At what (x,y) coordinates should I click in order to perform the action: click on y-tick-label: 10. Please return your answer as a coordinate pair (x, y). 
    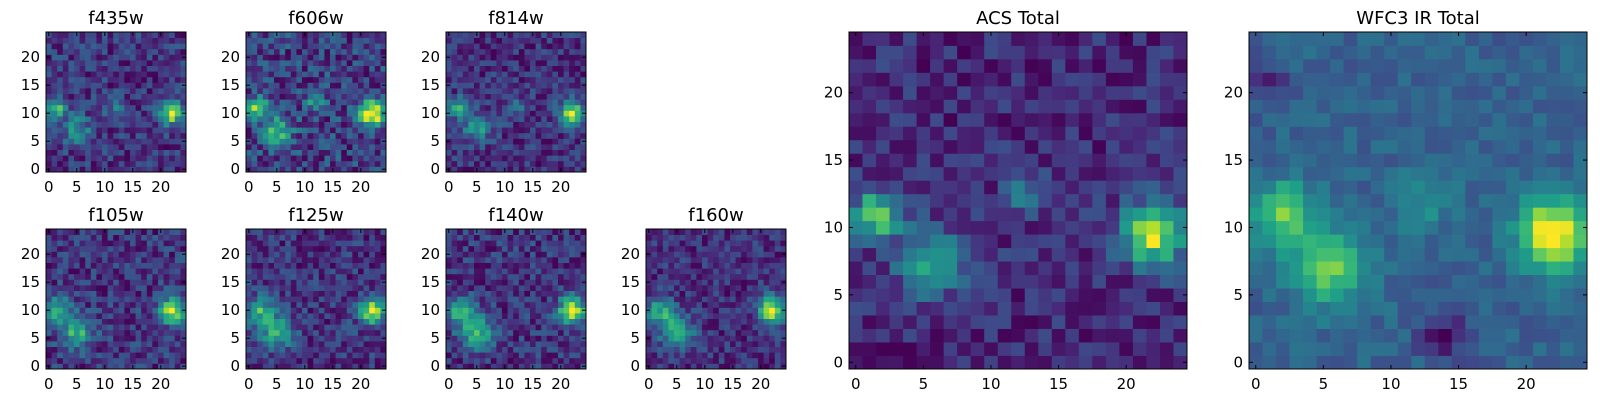
    Looking at the image, I should click on (30, 310).